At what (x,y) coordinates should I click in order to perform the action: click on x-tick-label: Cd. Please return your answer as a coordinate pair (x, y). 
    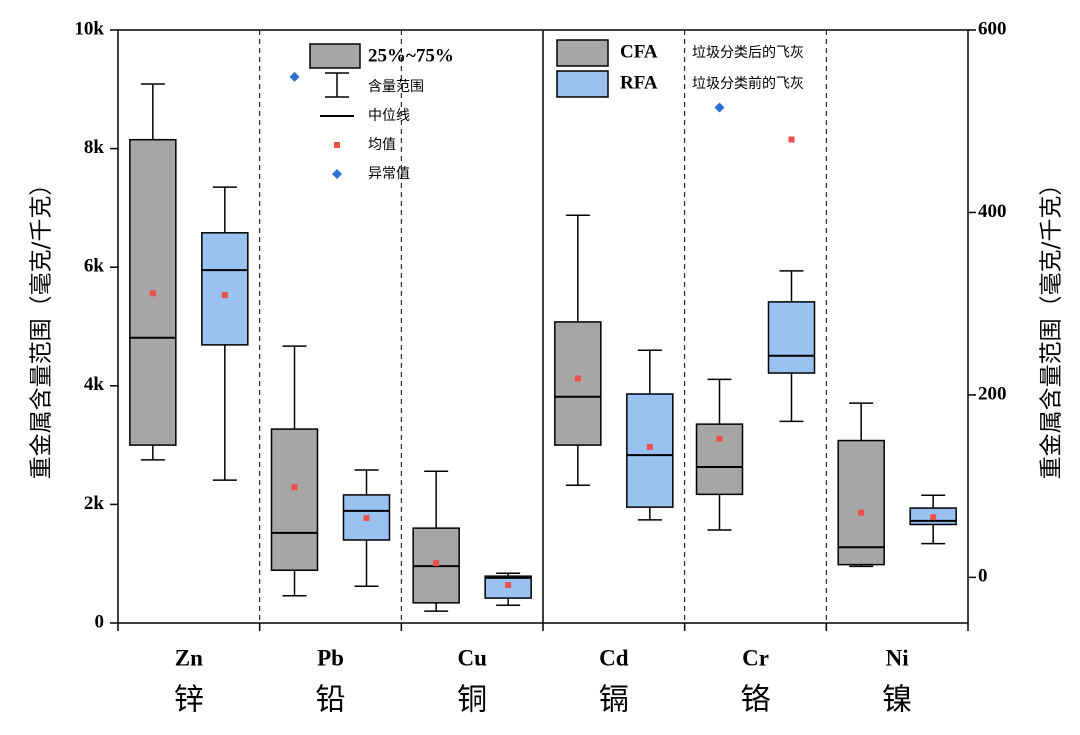
    Looking at the image, I should click on (614, 657).